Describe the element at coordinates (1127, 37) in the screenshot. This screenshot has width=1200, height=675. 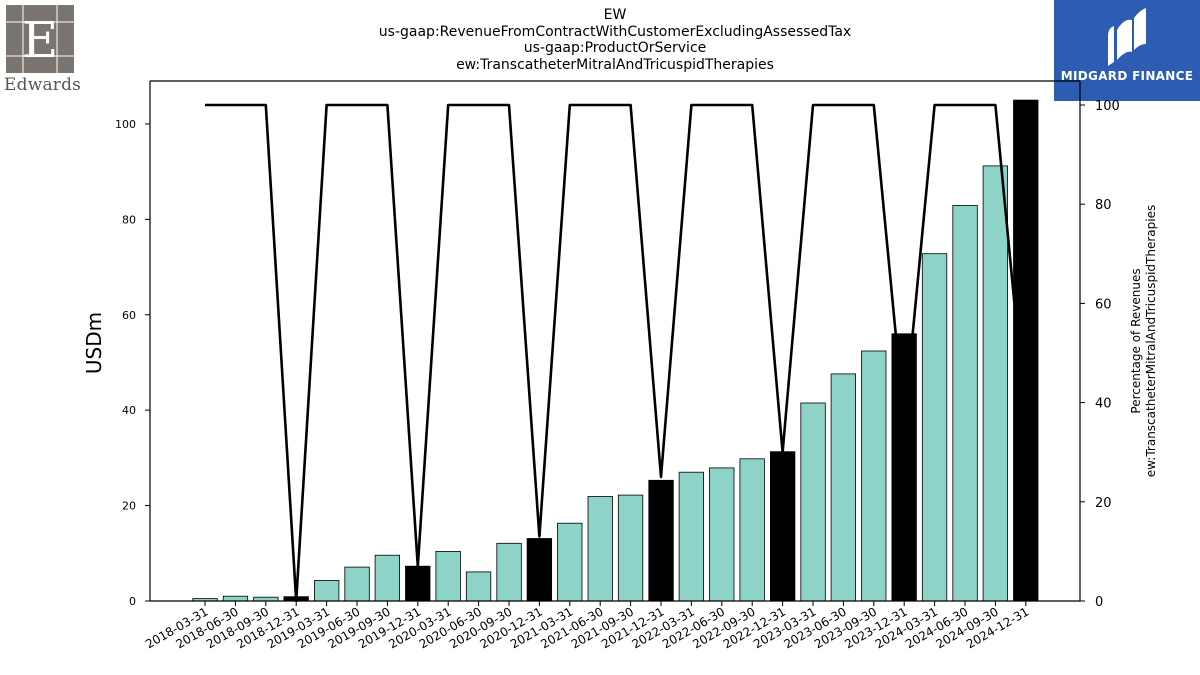
I see `midgard-logo-icon` at that location.